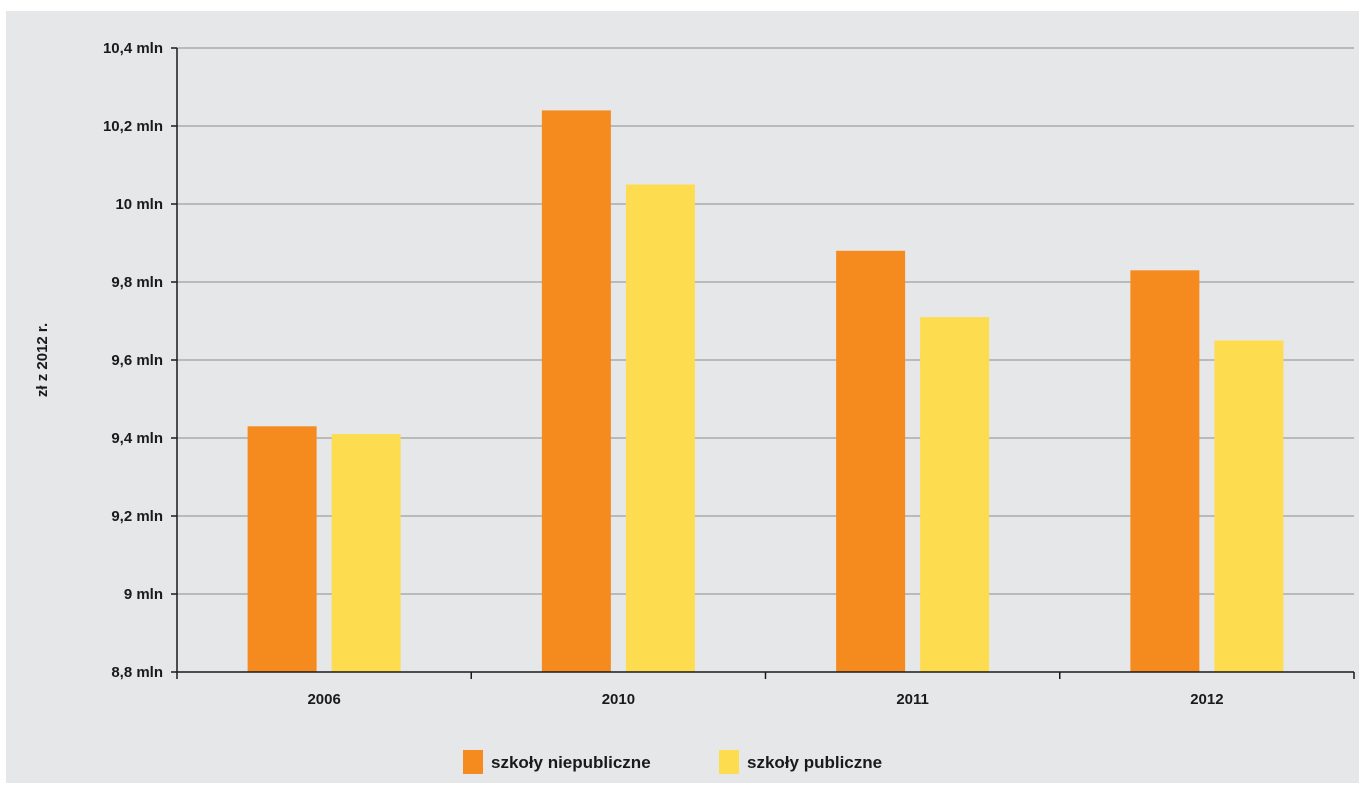 The height and width of the screenshot is (789, 1364). What do you see at coordinates (814, 762) in the screenshot?
I see `legend-label: szkoły publiczne` at bounding box center [814, 762].